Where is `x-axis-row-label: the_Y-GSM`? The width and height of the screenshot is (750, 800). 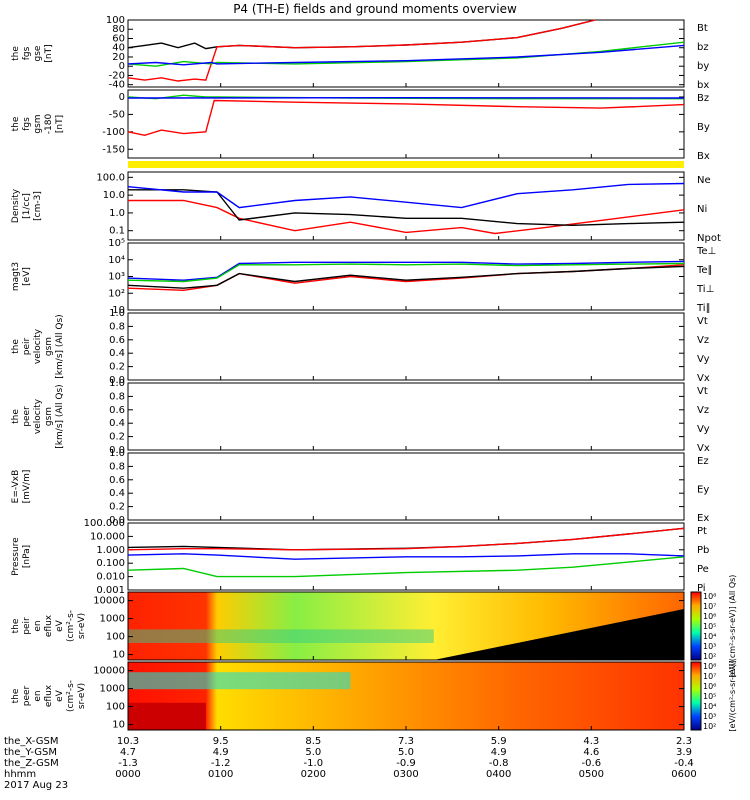
x-axis-row-label: the_Y-GSM is located at coordinates (30, 752).